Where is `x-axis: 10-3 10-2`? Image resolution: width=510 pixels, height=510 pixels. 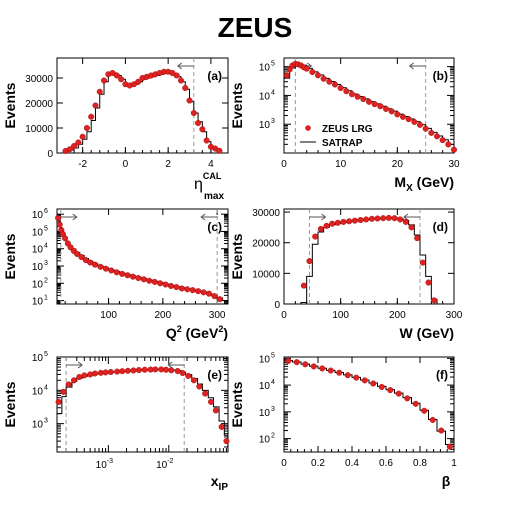
x-axis: 10-3 10-2 is located at coordinates (146, 414).